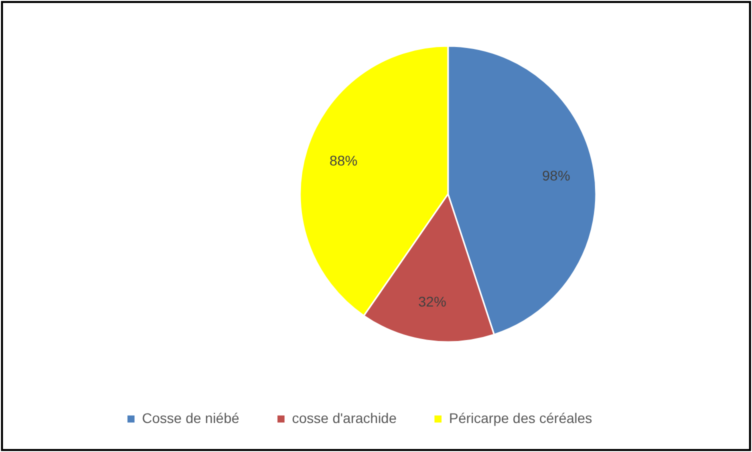 This screenshot has width=752, height=452. Describe the element at coordinates (556, 176) in the screenshot. I see `data-label: 98%` at that location.